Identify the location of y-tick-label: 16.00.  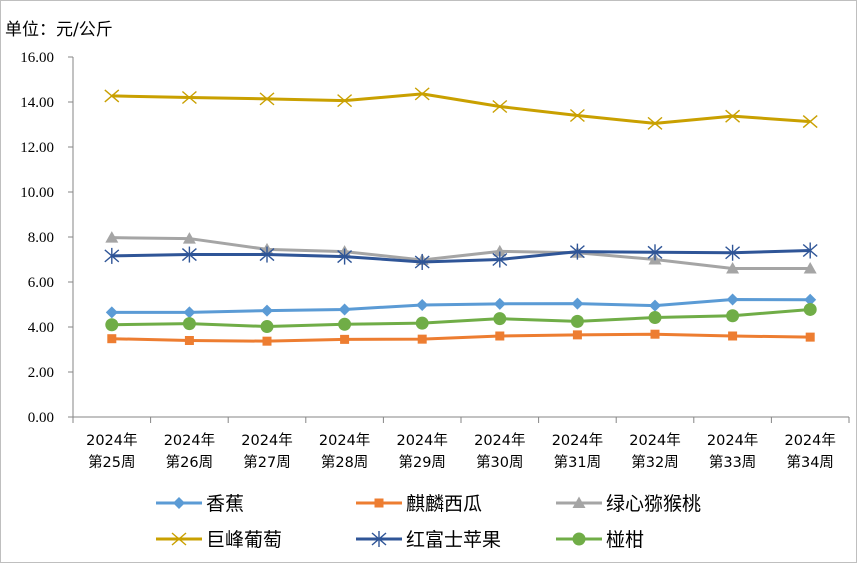
(37, 58).